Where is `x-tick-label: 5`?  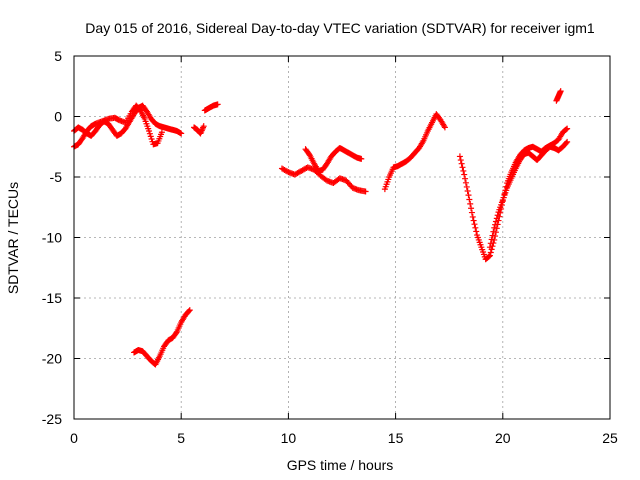 x-tick-label: 5 is located at coordinates (181, 438).